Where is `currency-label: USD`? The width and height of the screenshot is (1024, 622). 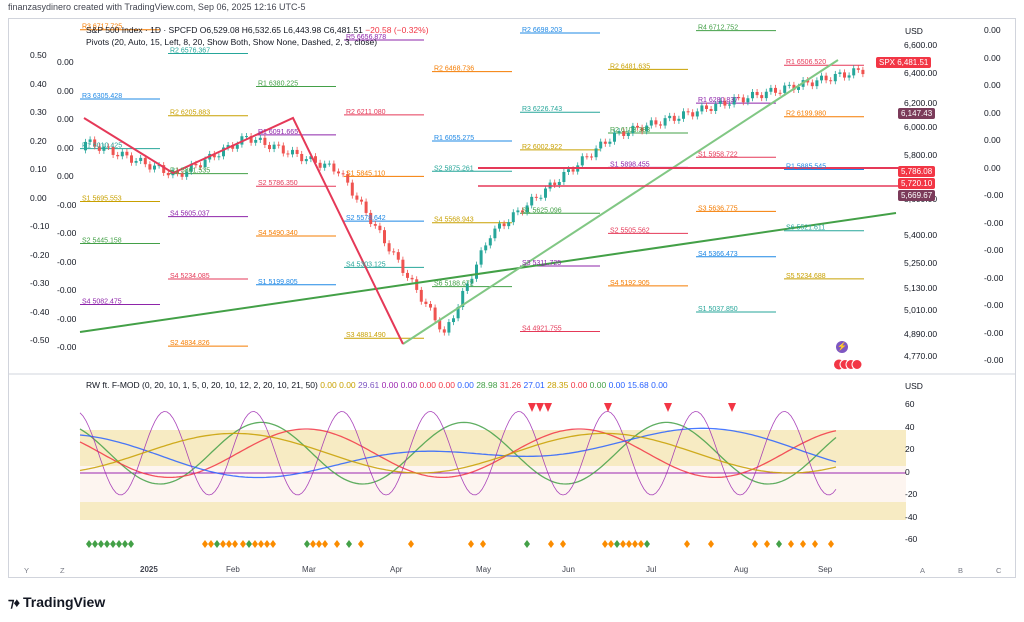
currency-label: USD is located at coordinates (914, 31).